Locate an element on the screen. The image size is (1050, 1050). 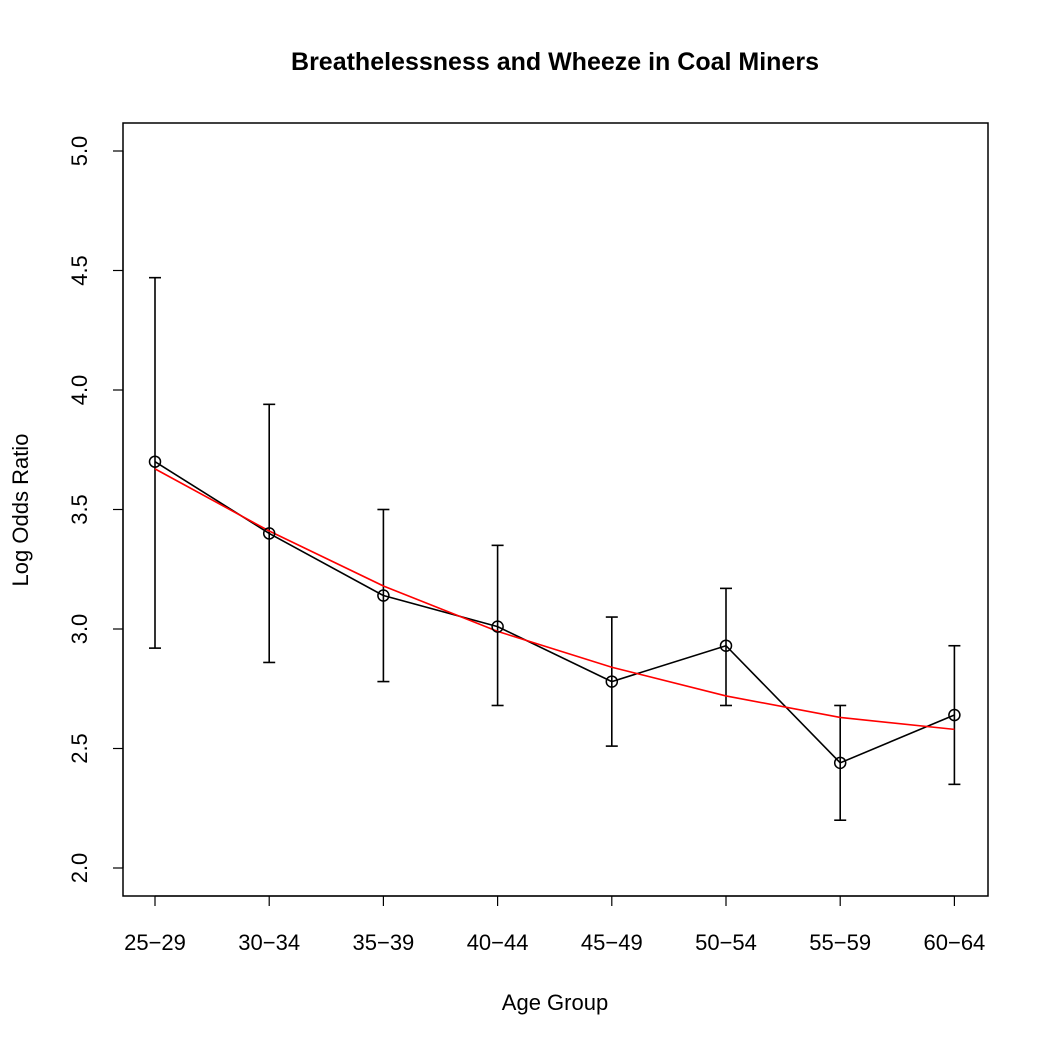
x-tick-label: 55−59 is located at coordinates (840, 942).